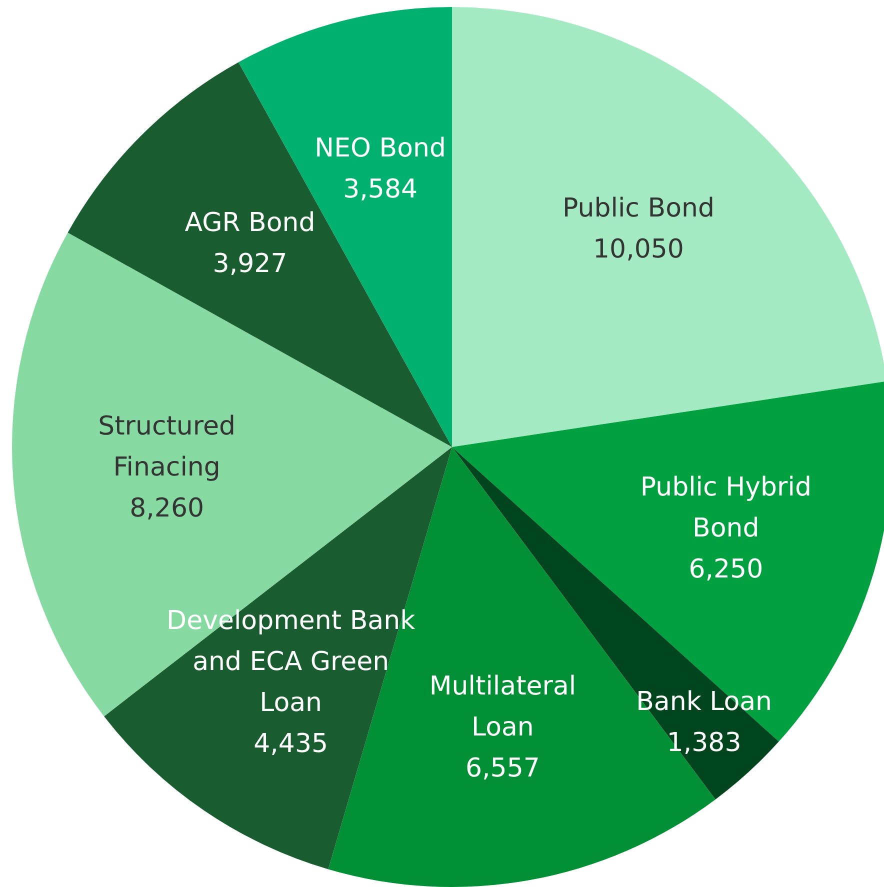  Describe the element at coordinates (380, 189) in the screenshot. I see `data-label: 3,584` at that location.